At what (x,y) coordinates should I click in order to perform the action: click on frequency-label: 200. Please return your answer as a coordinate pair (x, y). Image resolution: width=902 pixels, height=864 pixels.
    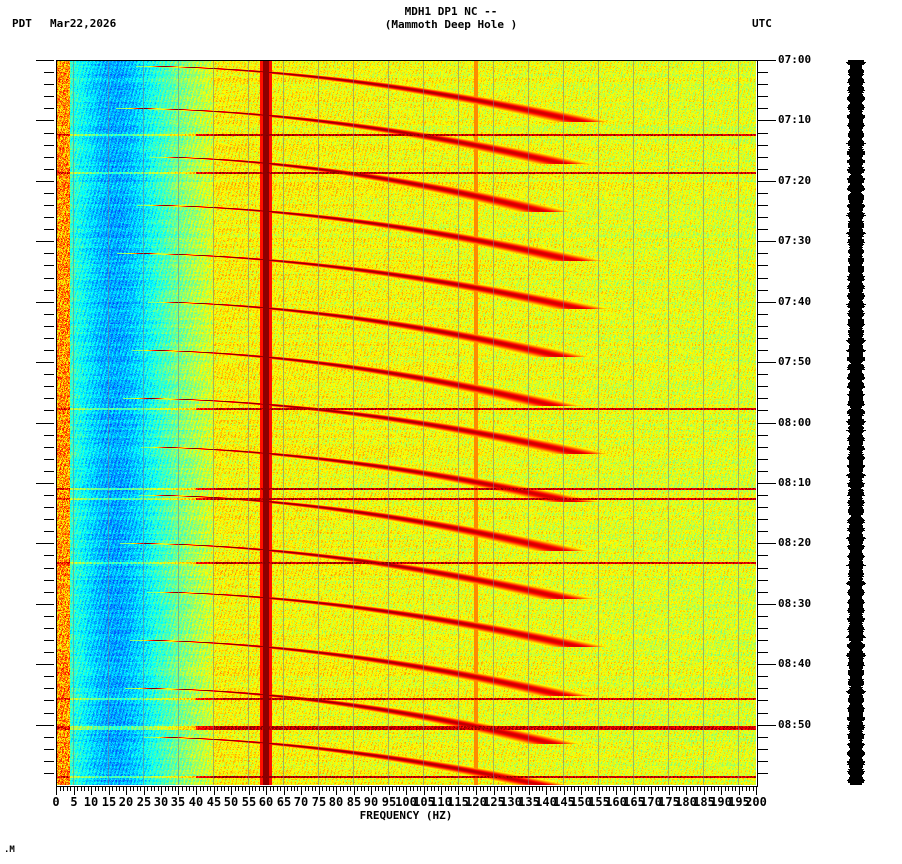
    Looking at the image, I should click on (756, 802).